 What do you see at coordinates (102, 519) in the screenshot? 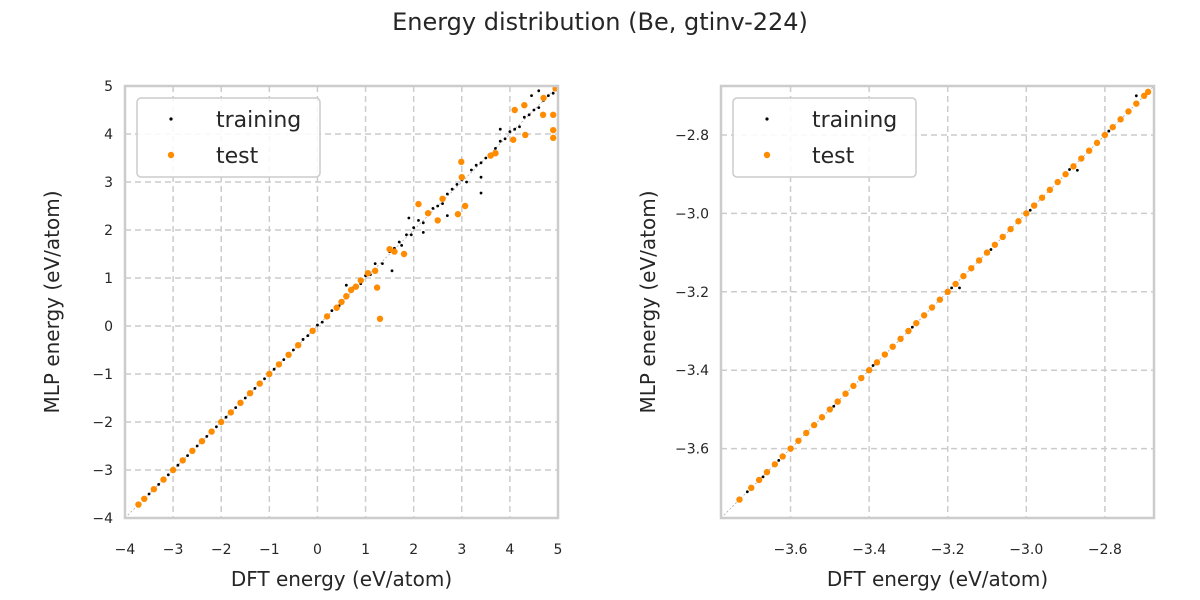
I see `y-tick-label: −4` at bounding box center [102, 519].